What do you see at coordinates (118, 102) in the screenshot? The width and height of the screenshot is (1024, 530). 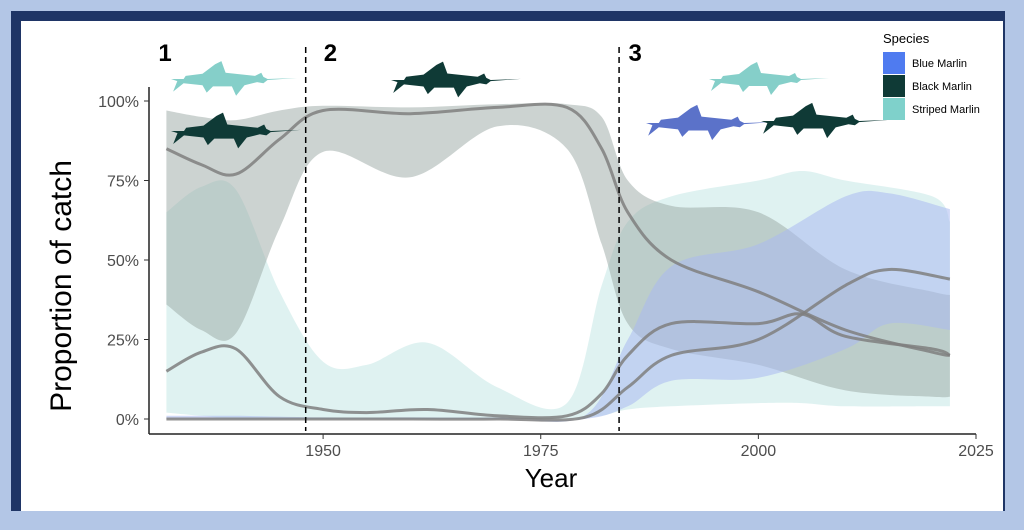 I see `y-tick-label: 100%` at bounding box center [118, 102].